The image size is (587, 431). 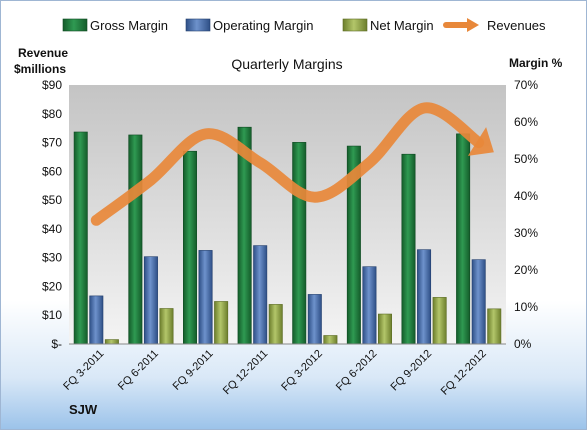 I want to click on category-label: FQ 6-2011, so click(x=138, y=370).